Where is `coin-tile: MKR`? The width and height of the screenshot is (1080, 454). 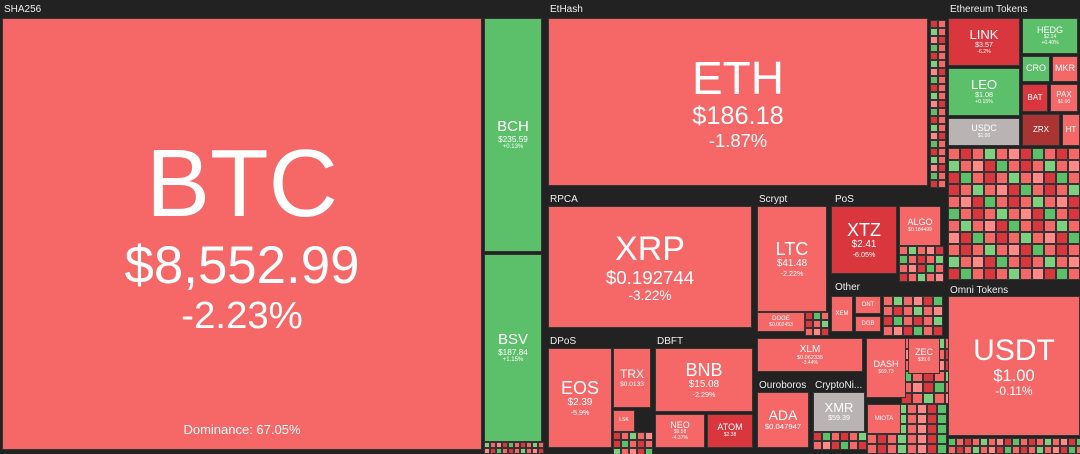
coin-tile: MKR is located at coordinates (1065, 69).